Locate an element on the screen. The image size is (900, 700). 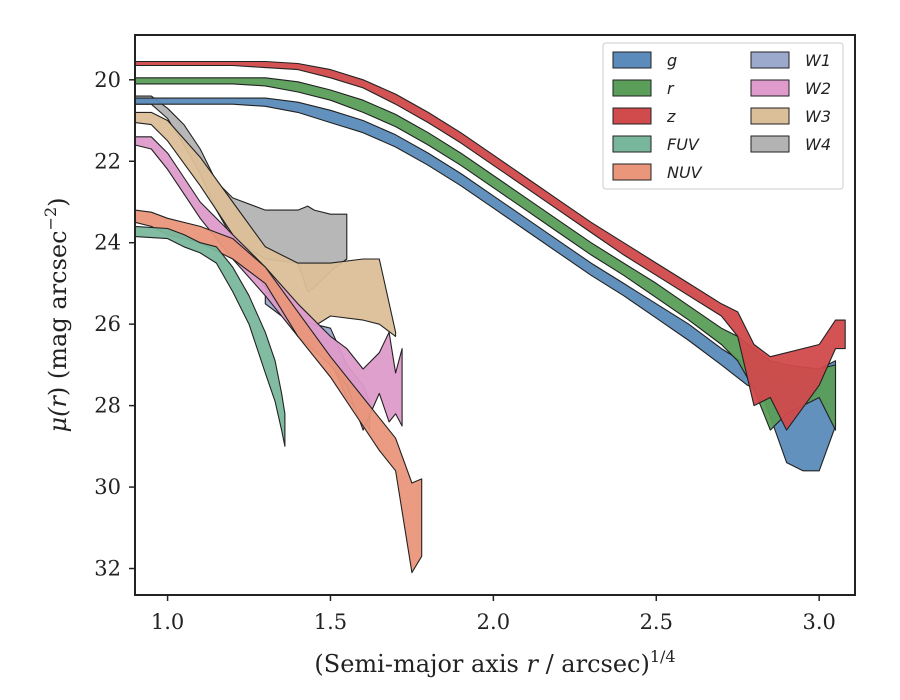
y-tick-label: 32 is located at coordinates (107, 569).